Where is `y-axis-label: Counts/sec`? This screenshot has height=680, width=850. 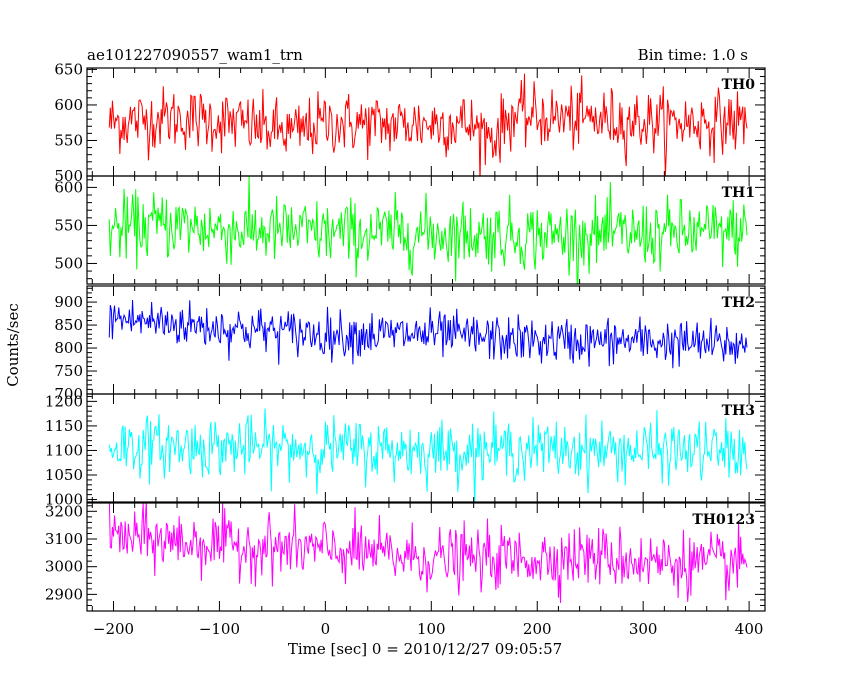 y-axis-label: Counts/sec is located at coordinates (13, 345).